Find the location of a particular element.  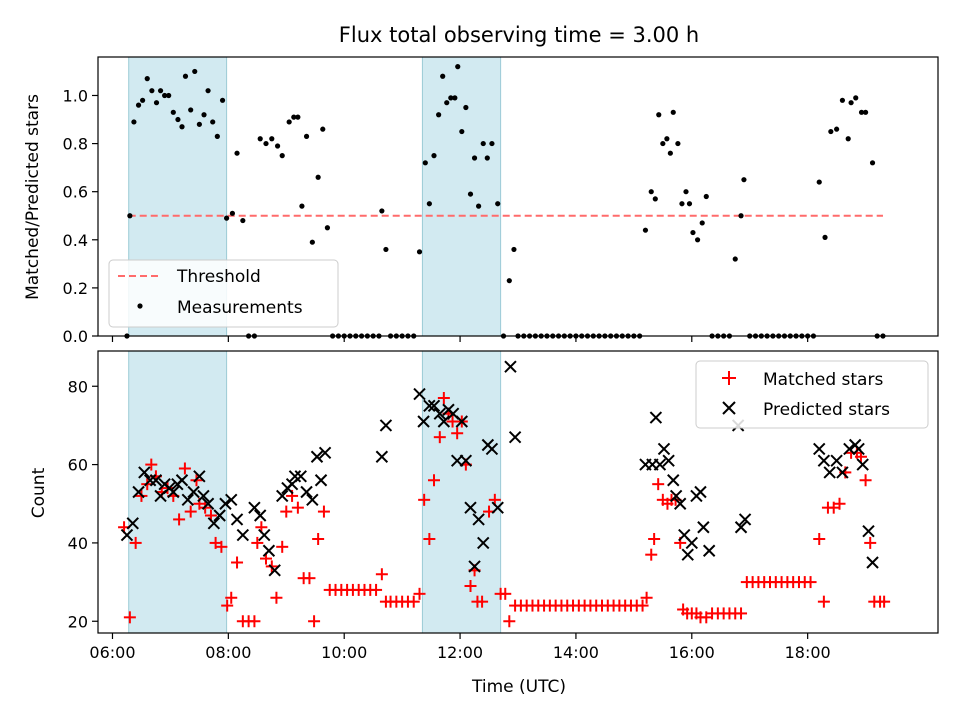

bottom-x-ticks: 06:00 08:00 10:00 12:00 14:00 16:00 18:00 is located at coordinates (460, 647).